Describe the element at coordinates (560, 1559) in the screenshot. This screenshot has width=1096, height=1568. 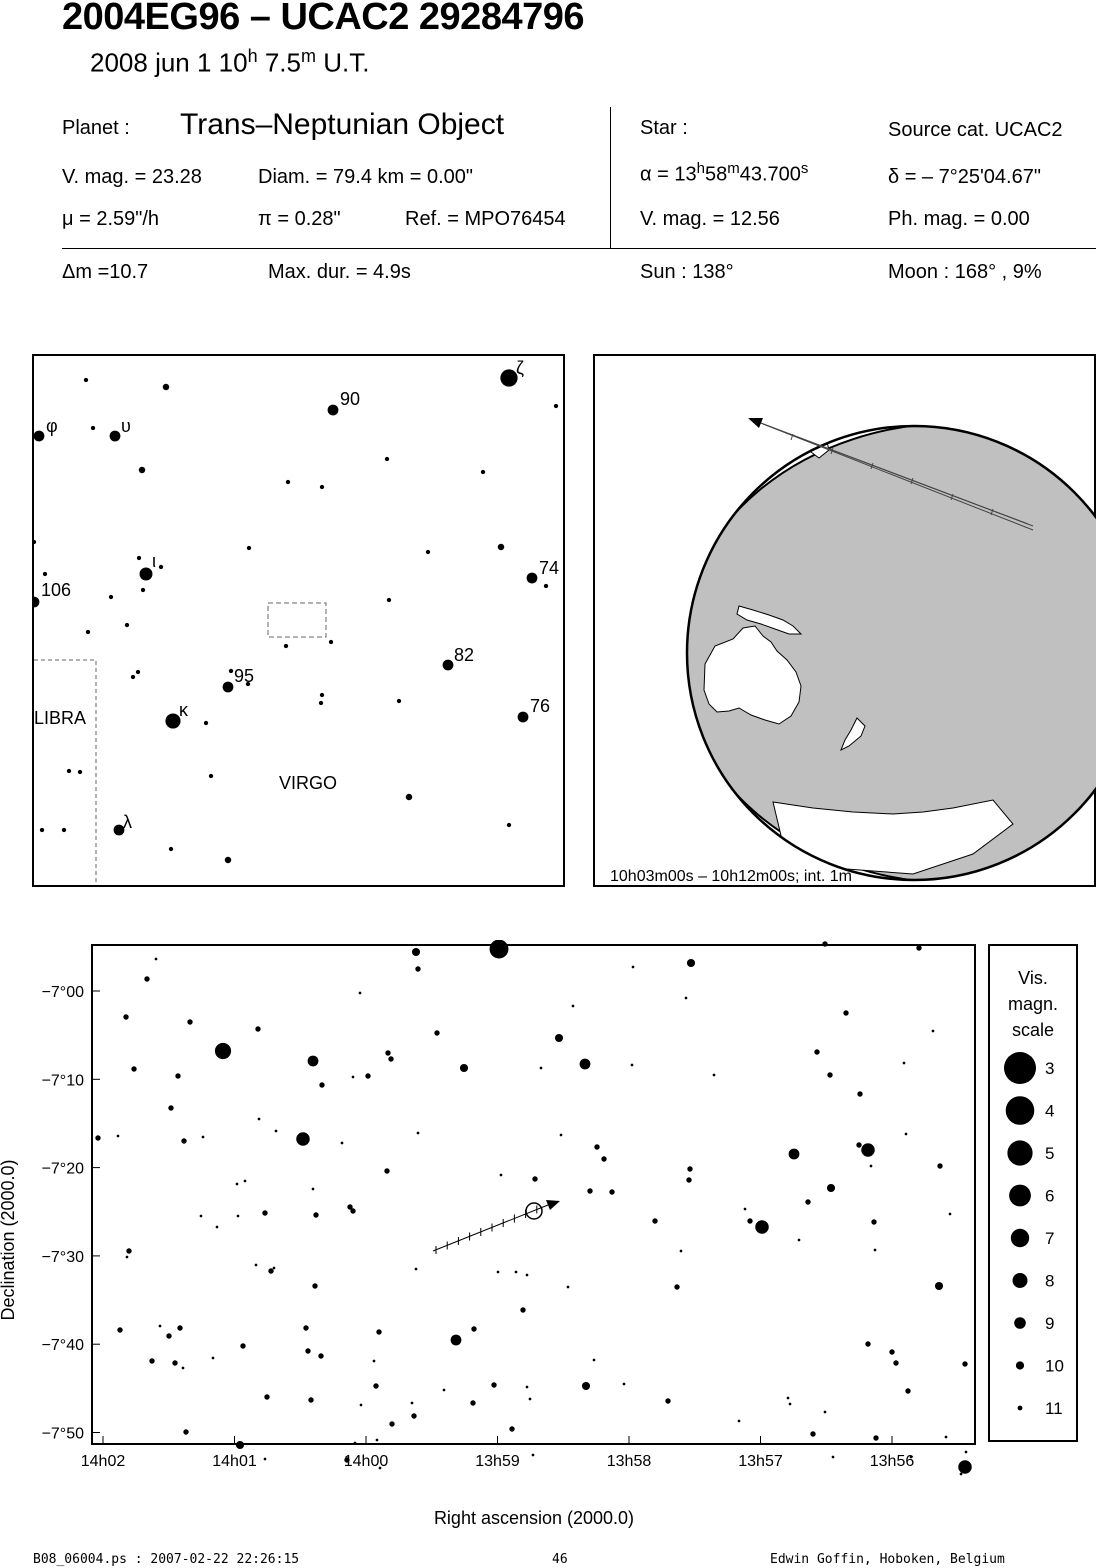
I see `footer-page: 46` at that location.